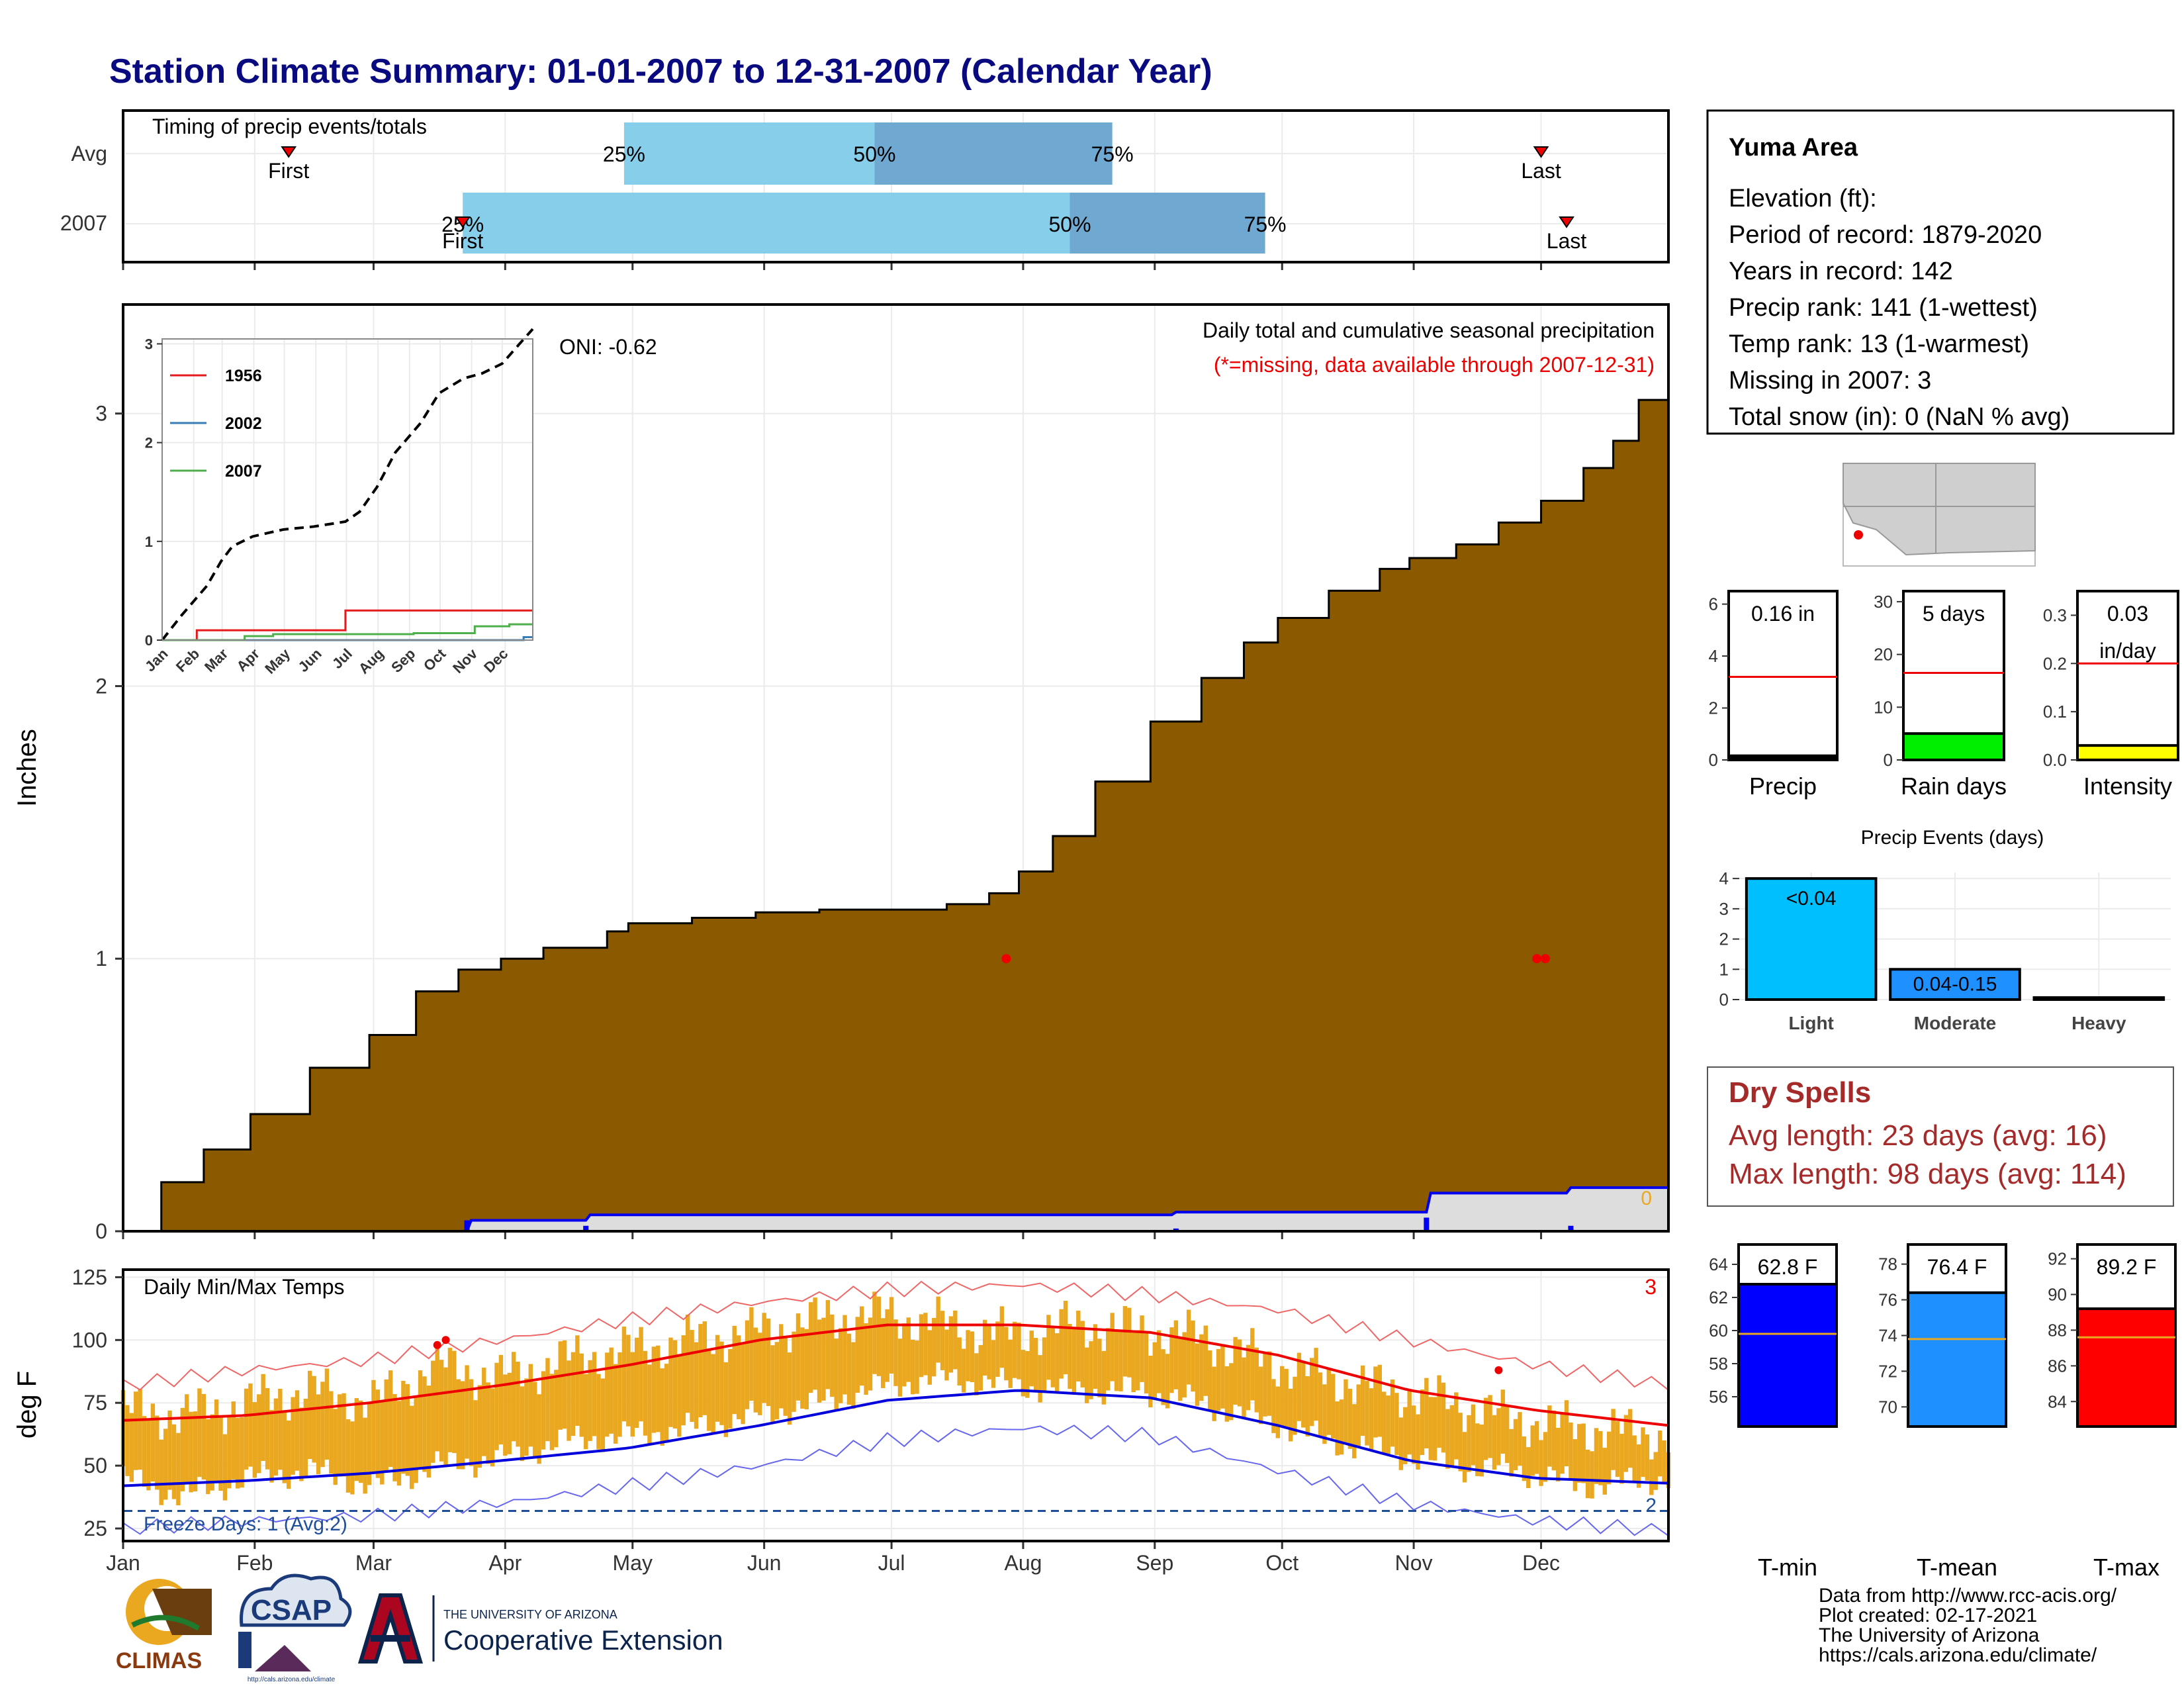 This screenshot has height=1688, width=2184. Describe the element at coordinates (1955, 985) in the screenshot. I see `events-bar-moderate` at that location.